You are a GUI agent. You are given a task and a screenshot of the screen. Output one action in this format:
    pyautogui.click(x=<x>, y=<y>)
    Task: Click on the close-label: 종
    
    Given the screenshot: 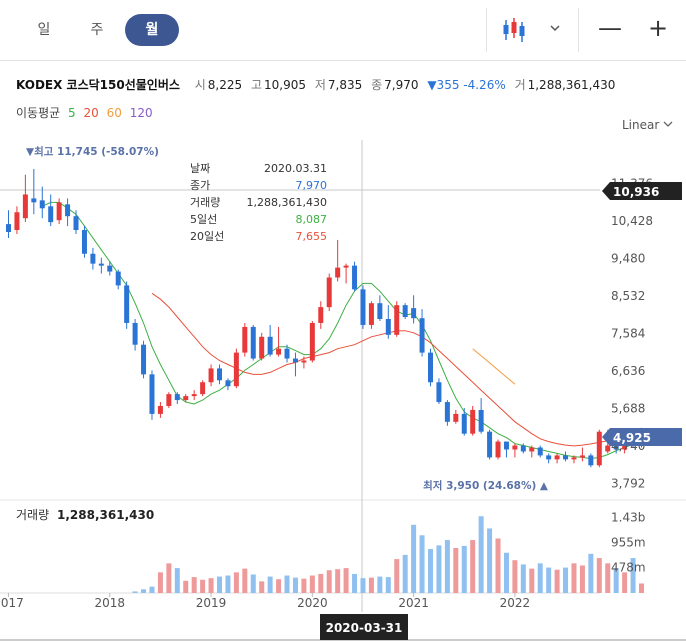 What is the action you would take?
    pyautogui.click(x=377, y=85)
    